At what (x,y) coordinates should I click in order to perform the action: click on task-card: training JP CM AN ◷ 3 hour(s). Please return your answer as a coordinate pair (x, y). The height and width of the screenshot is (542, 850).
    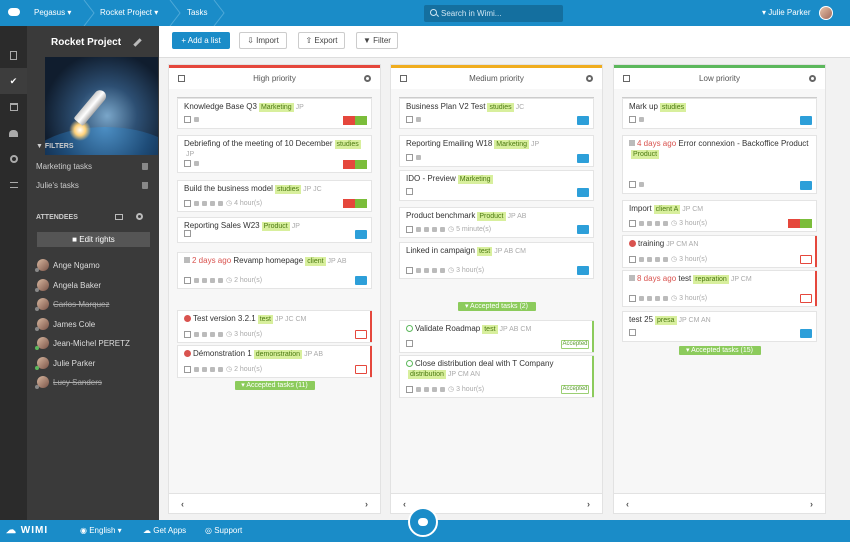
    Looking at the image, I should click on (719, 251).